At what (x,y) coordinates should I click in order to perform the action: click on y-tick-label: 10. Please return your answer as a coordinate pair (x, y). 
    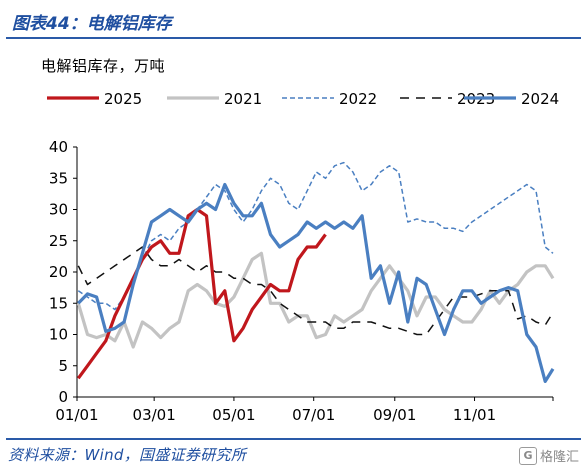
    Looking at the image, I should click on (58, 335).